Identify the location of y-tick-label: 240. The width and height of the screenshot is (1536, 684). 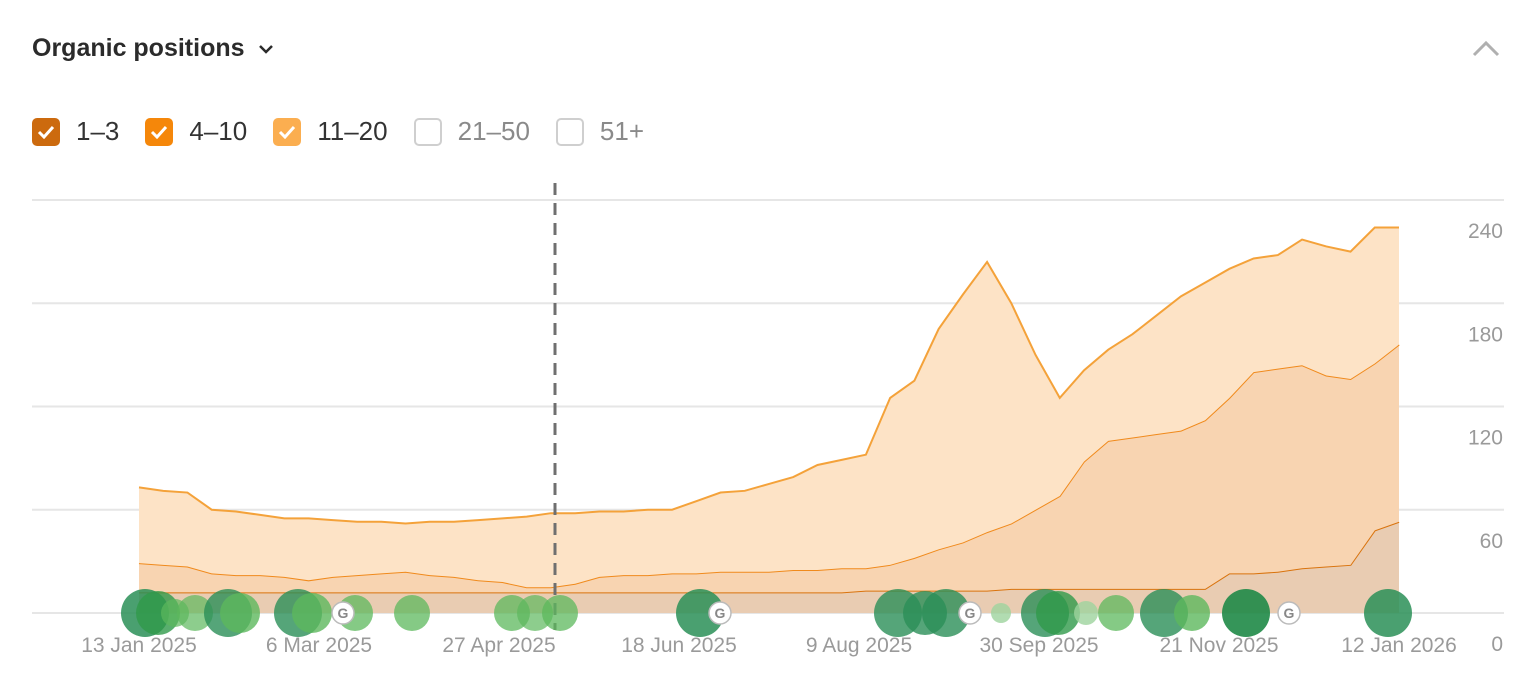
(1485, 231).